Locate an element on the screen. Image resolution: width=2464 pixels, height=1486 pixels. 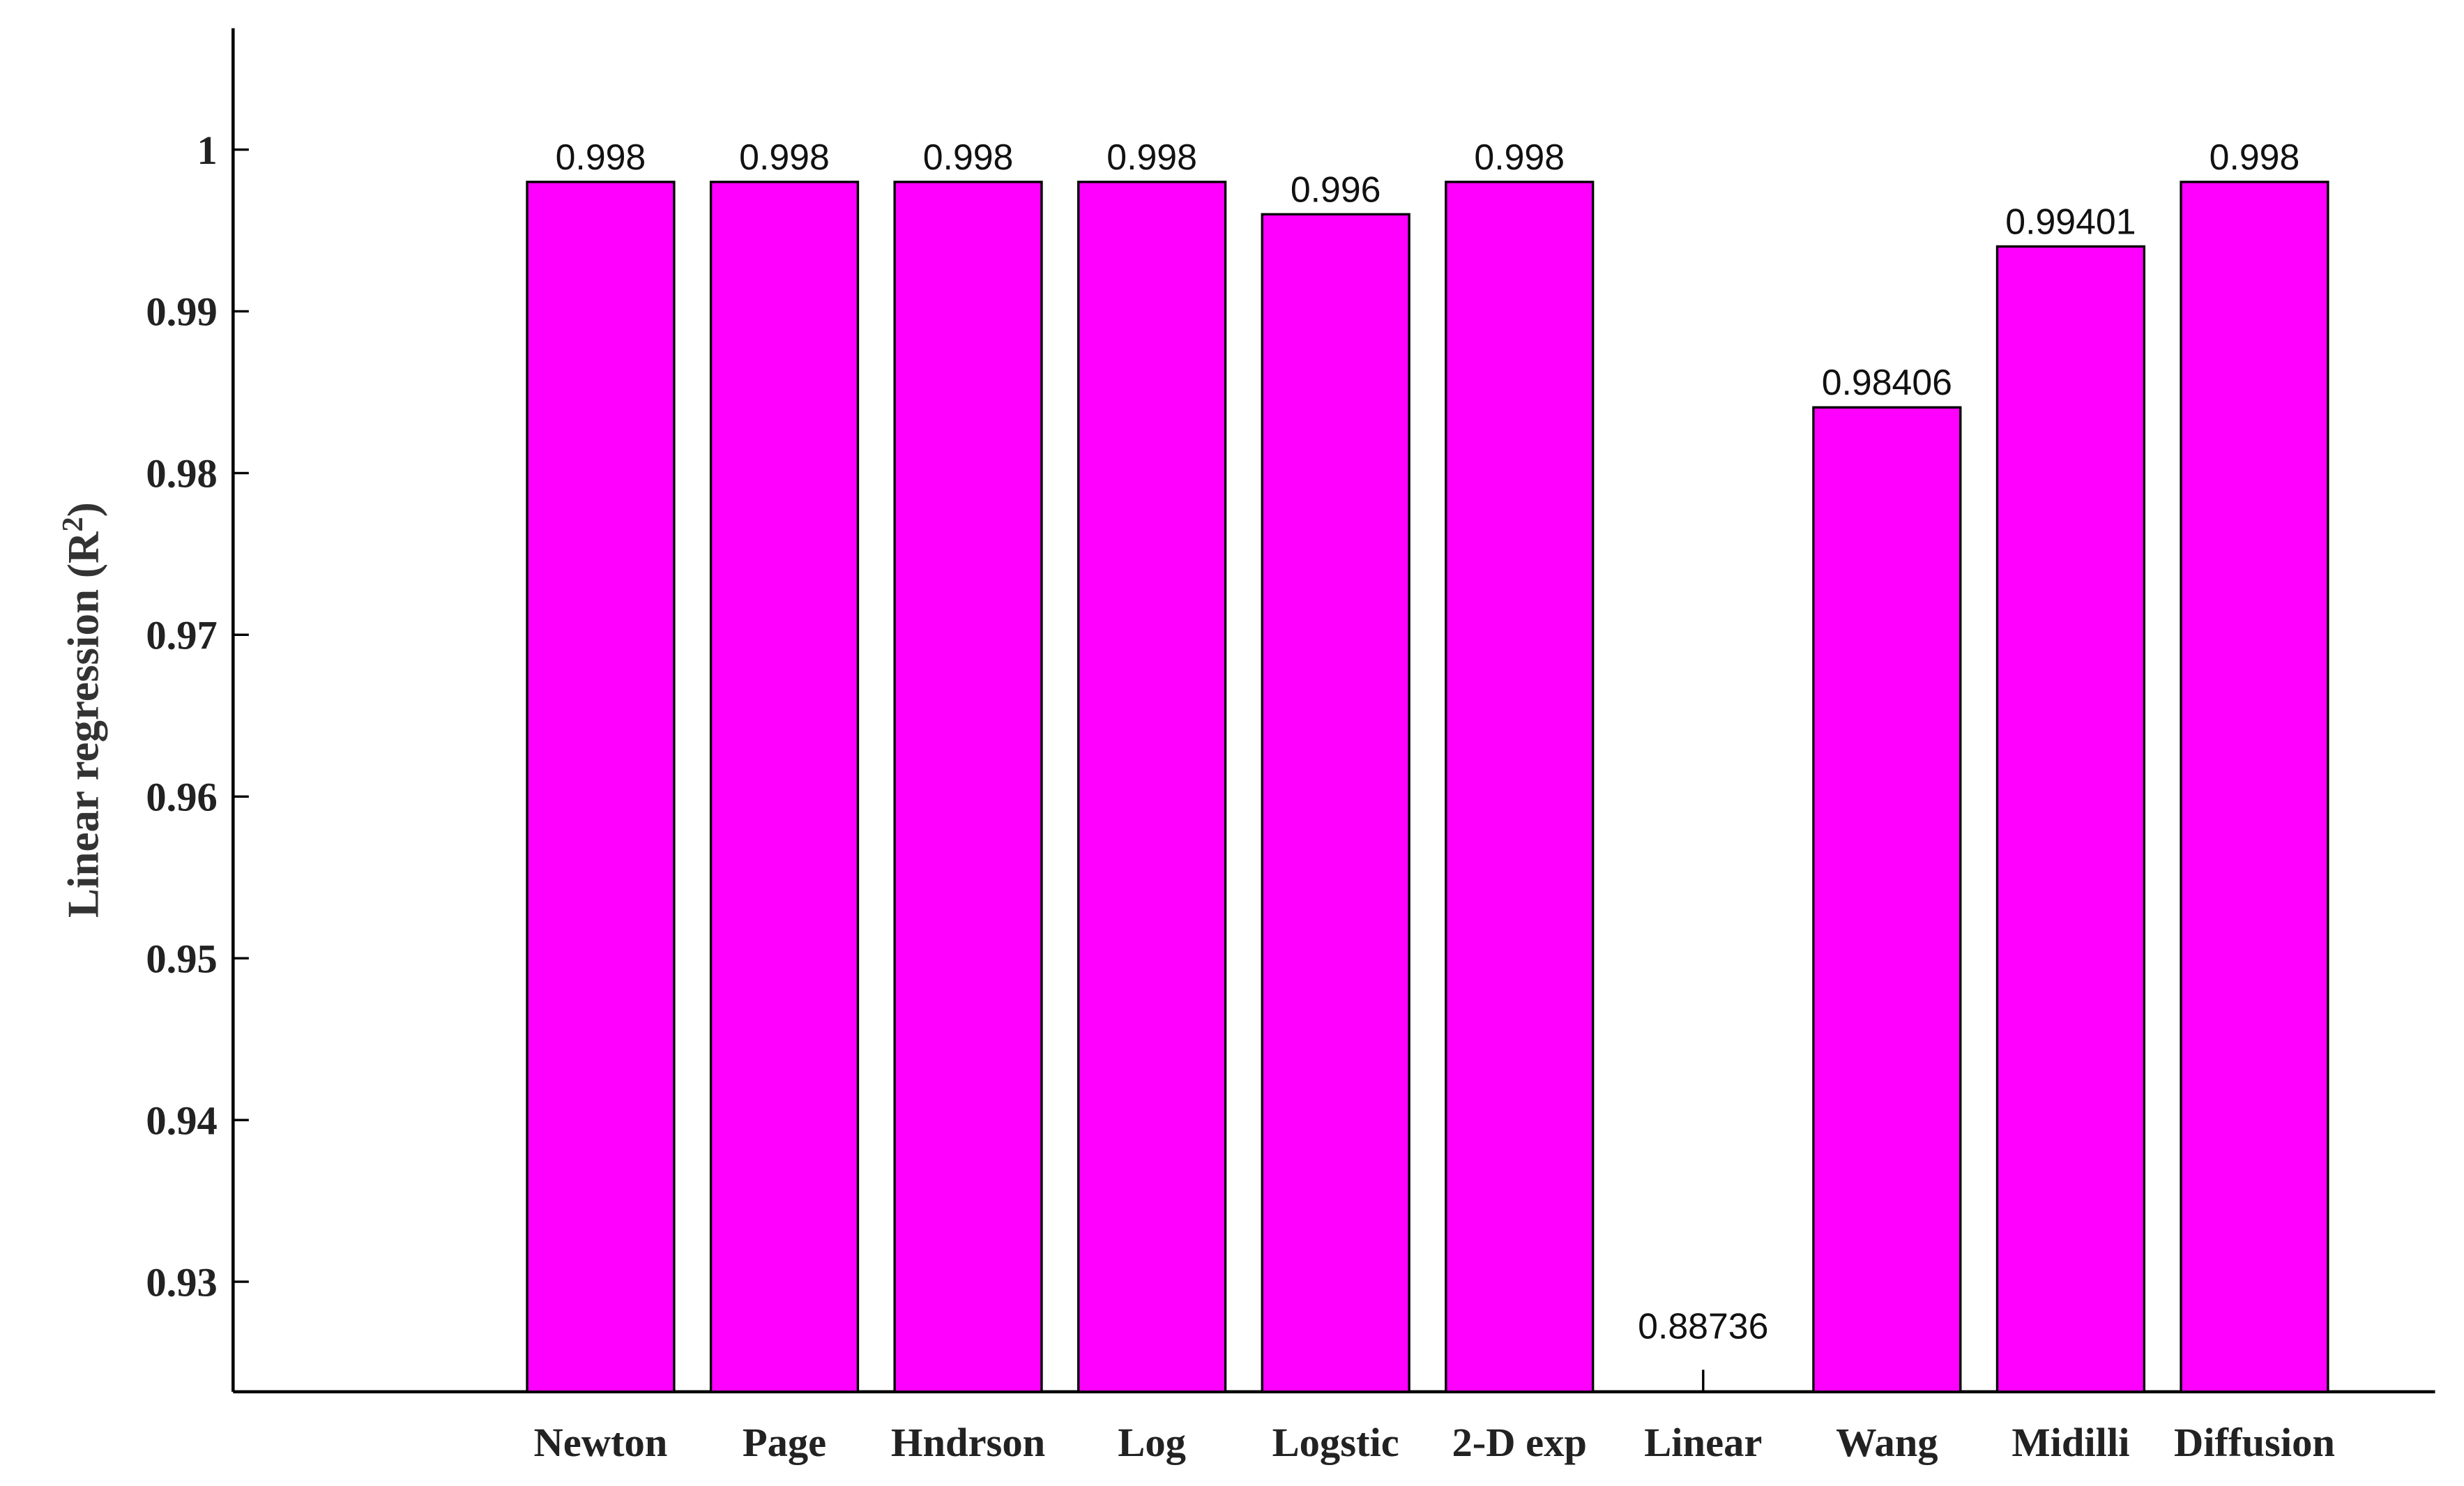
value-label: 0.99401 is located at coordinates (2070, 221).